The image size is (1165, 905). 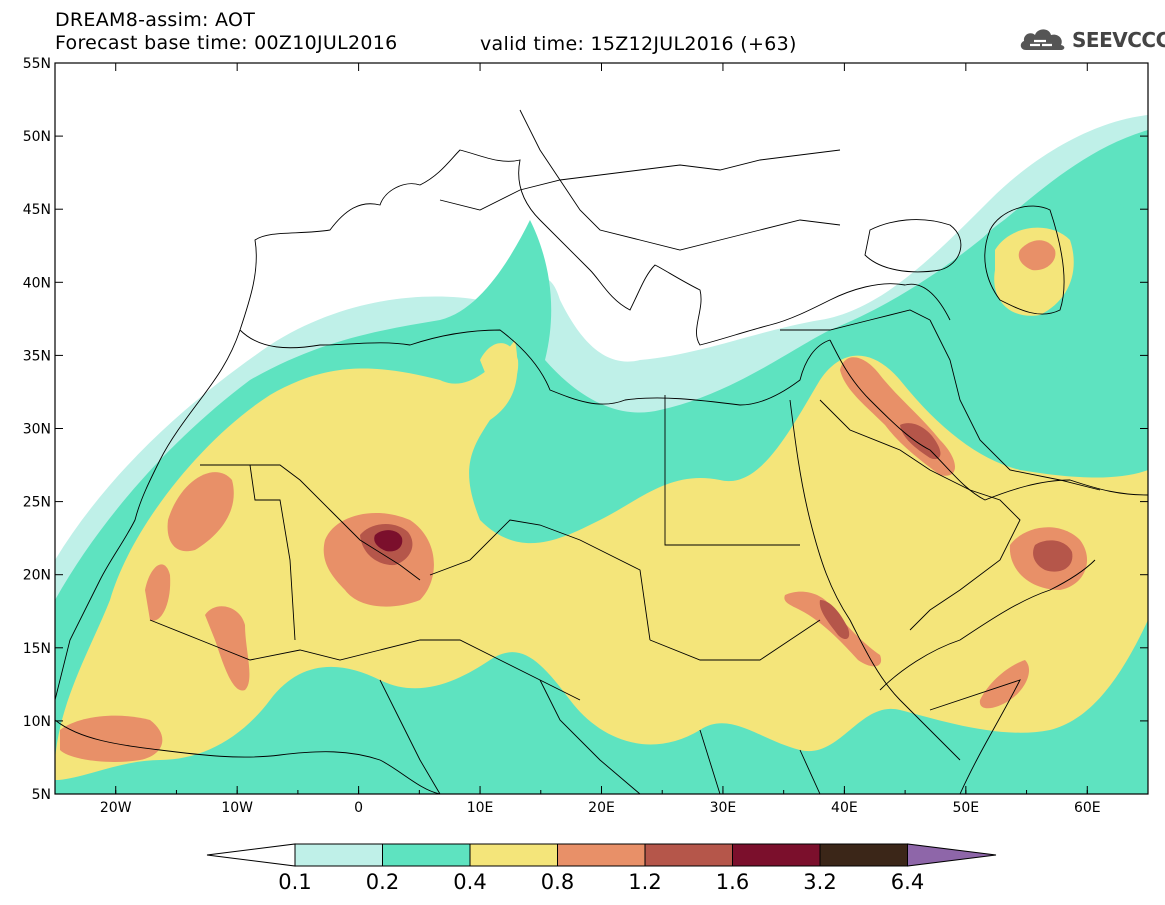 What do you see at coordinates (111, 738) in the screenshot?
I see `aot-field-0.8-coast` at bounding box center [111, 738].